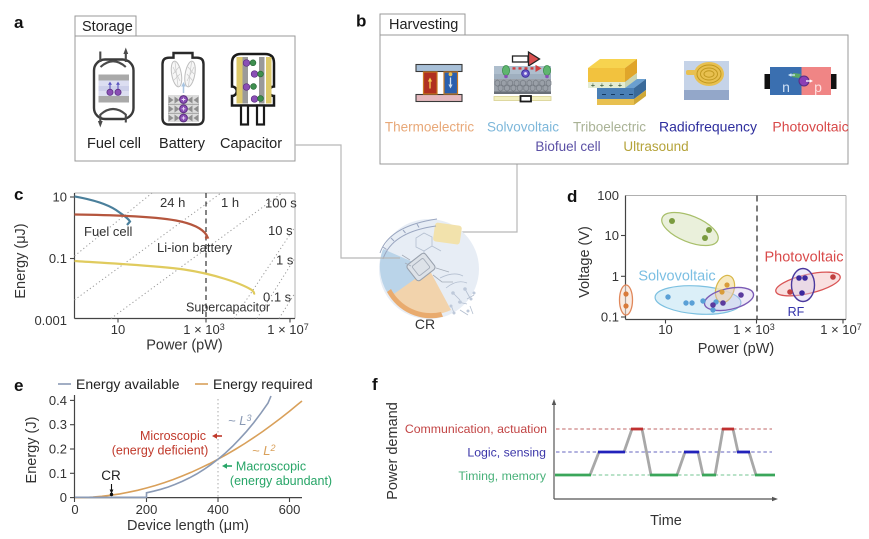 This screenshot has width=869, height=539. I want to click on svg-text: Logic, sensing, so click(506, 453).